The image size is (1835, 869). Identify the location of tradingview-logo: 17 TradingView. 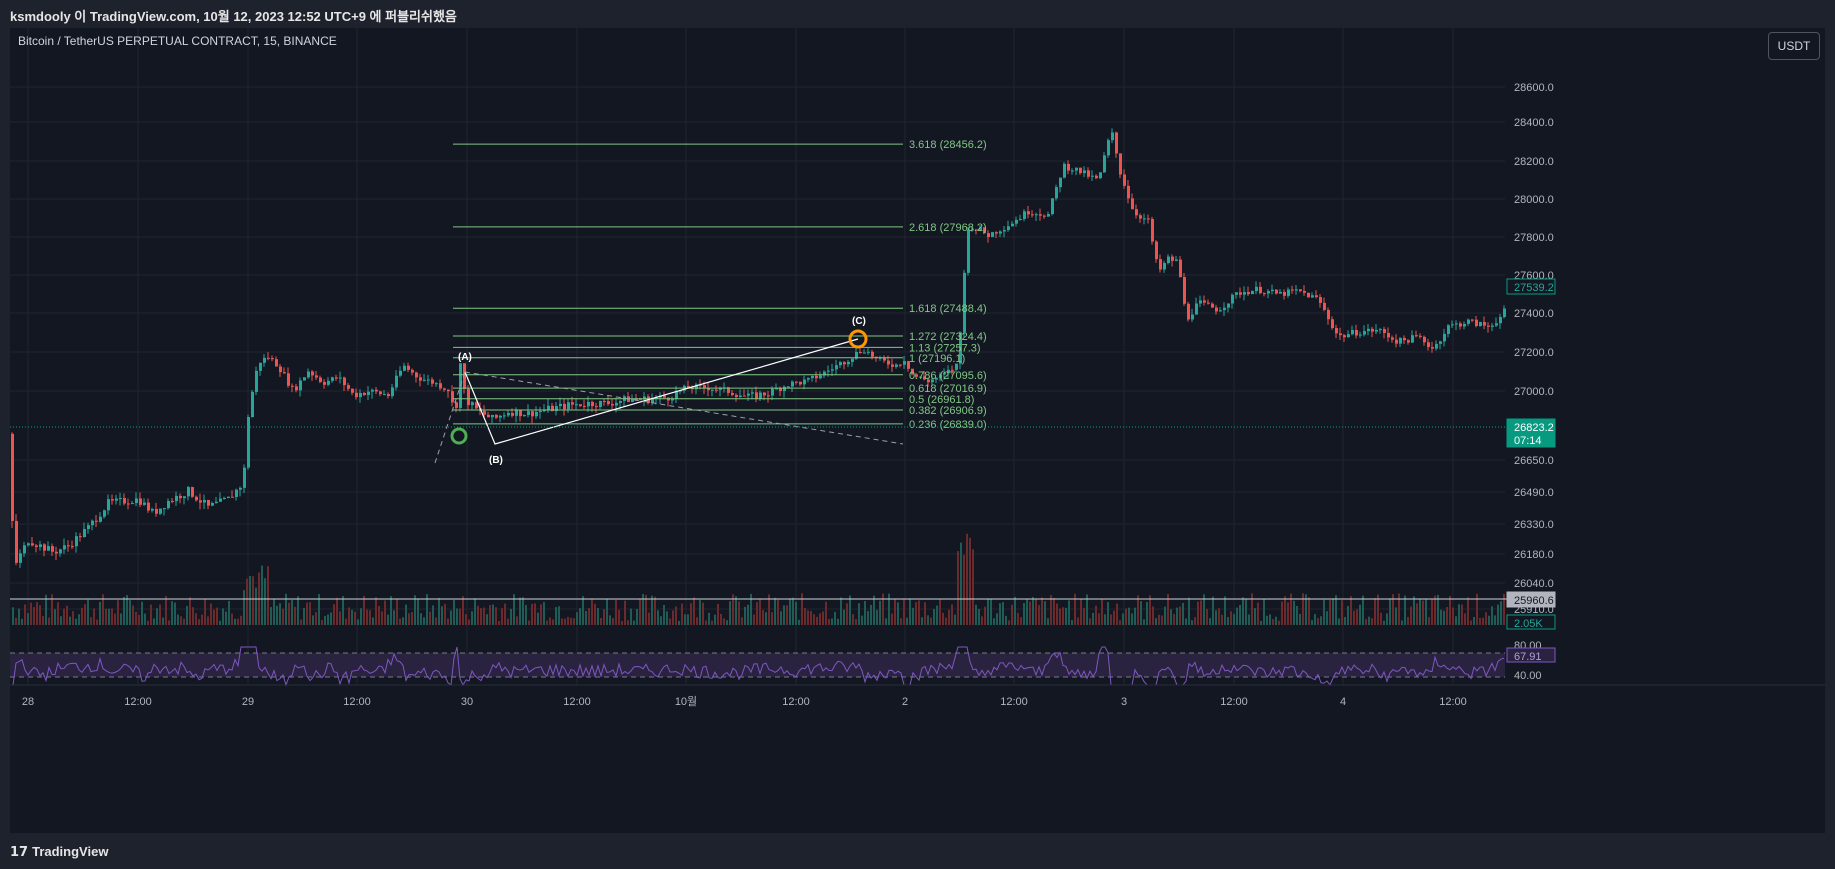
(59, 852).